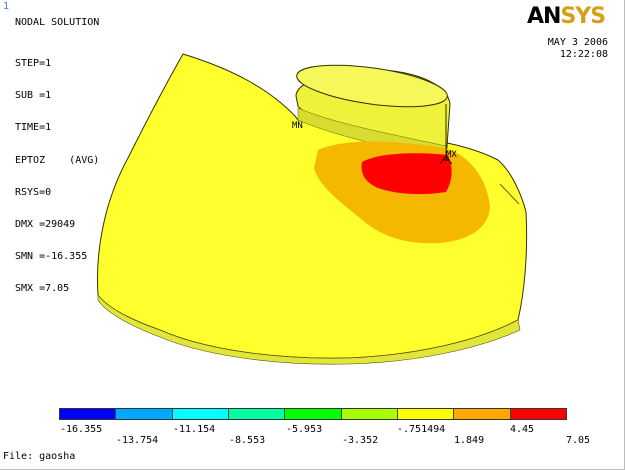  What do you see at coordinates (372, 86) in the screenshot?
I see `cylinder-top` at bounding box center [372, 86].